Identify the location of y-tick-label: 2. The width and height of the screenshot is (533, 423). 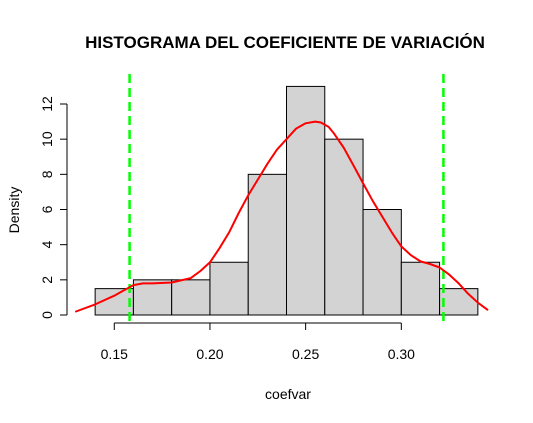
(47, 280).